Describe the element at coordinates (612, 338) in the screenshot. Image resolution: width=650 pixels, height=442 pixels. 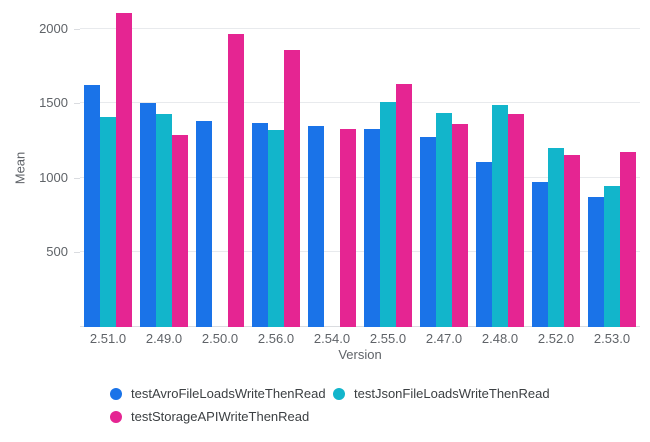
I see `x-tick-label: 2.53.0` at that location.